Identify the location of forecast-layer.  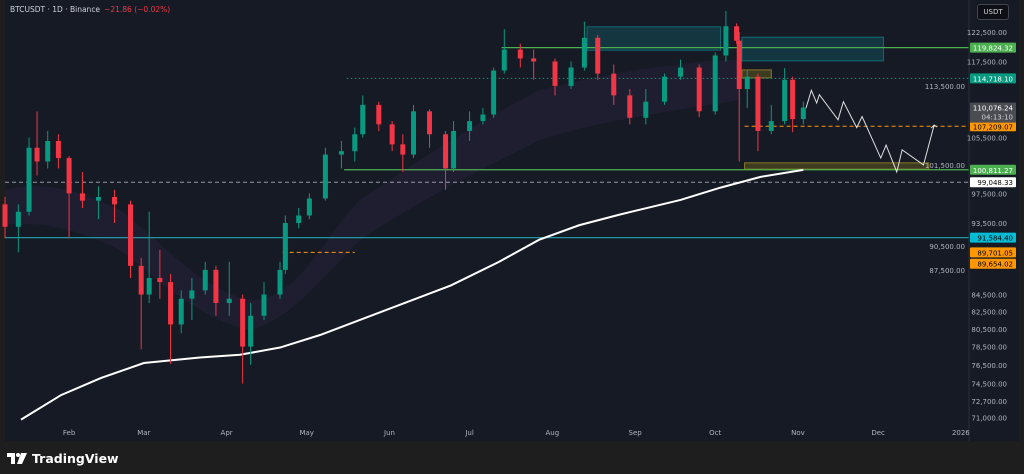
(871, 131).